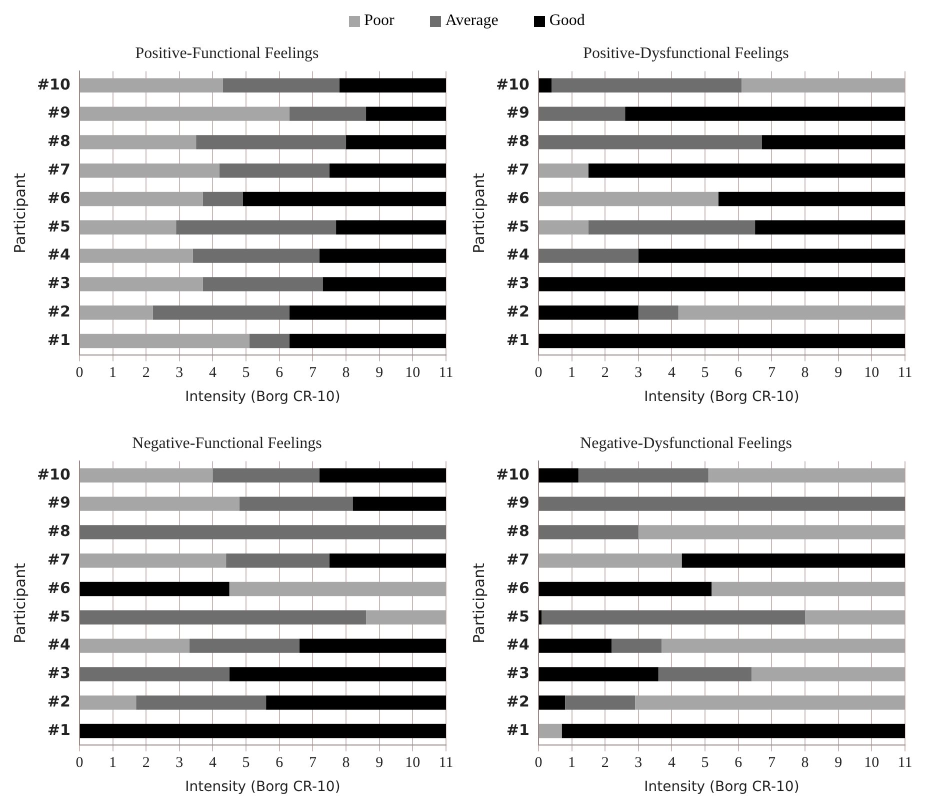  What do you see at coordinates (686, 53) in the screenshot?
I see `chart-title: Positive-Dysfunctional Feelings` at bounding box center [686, 53].